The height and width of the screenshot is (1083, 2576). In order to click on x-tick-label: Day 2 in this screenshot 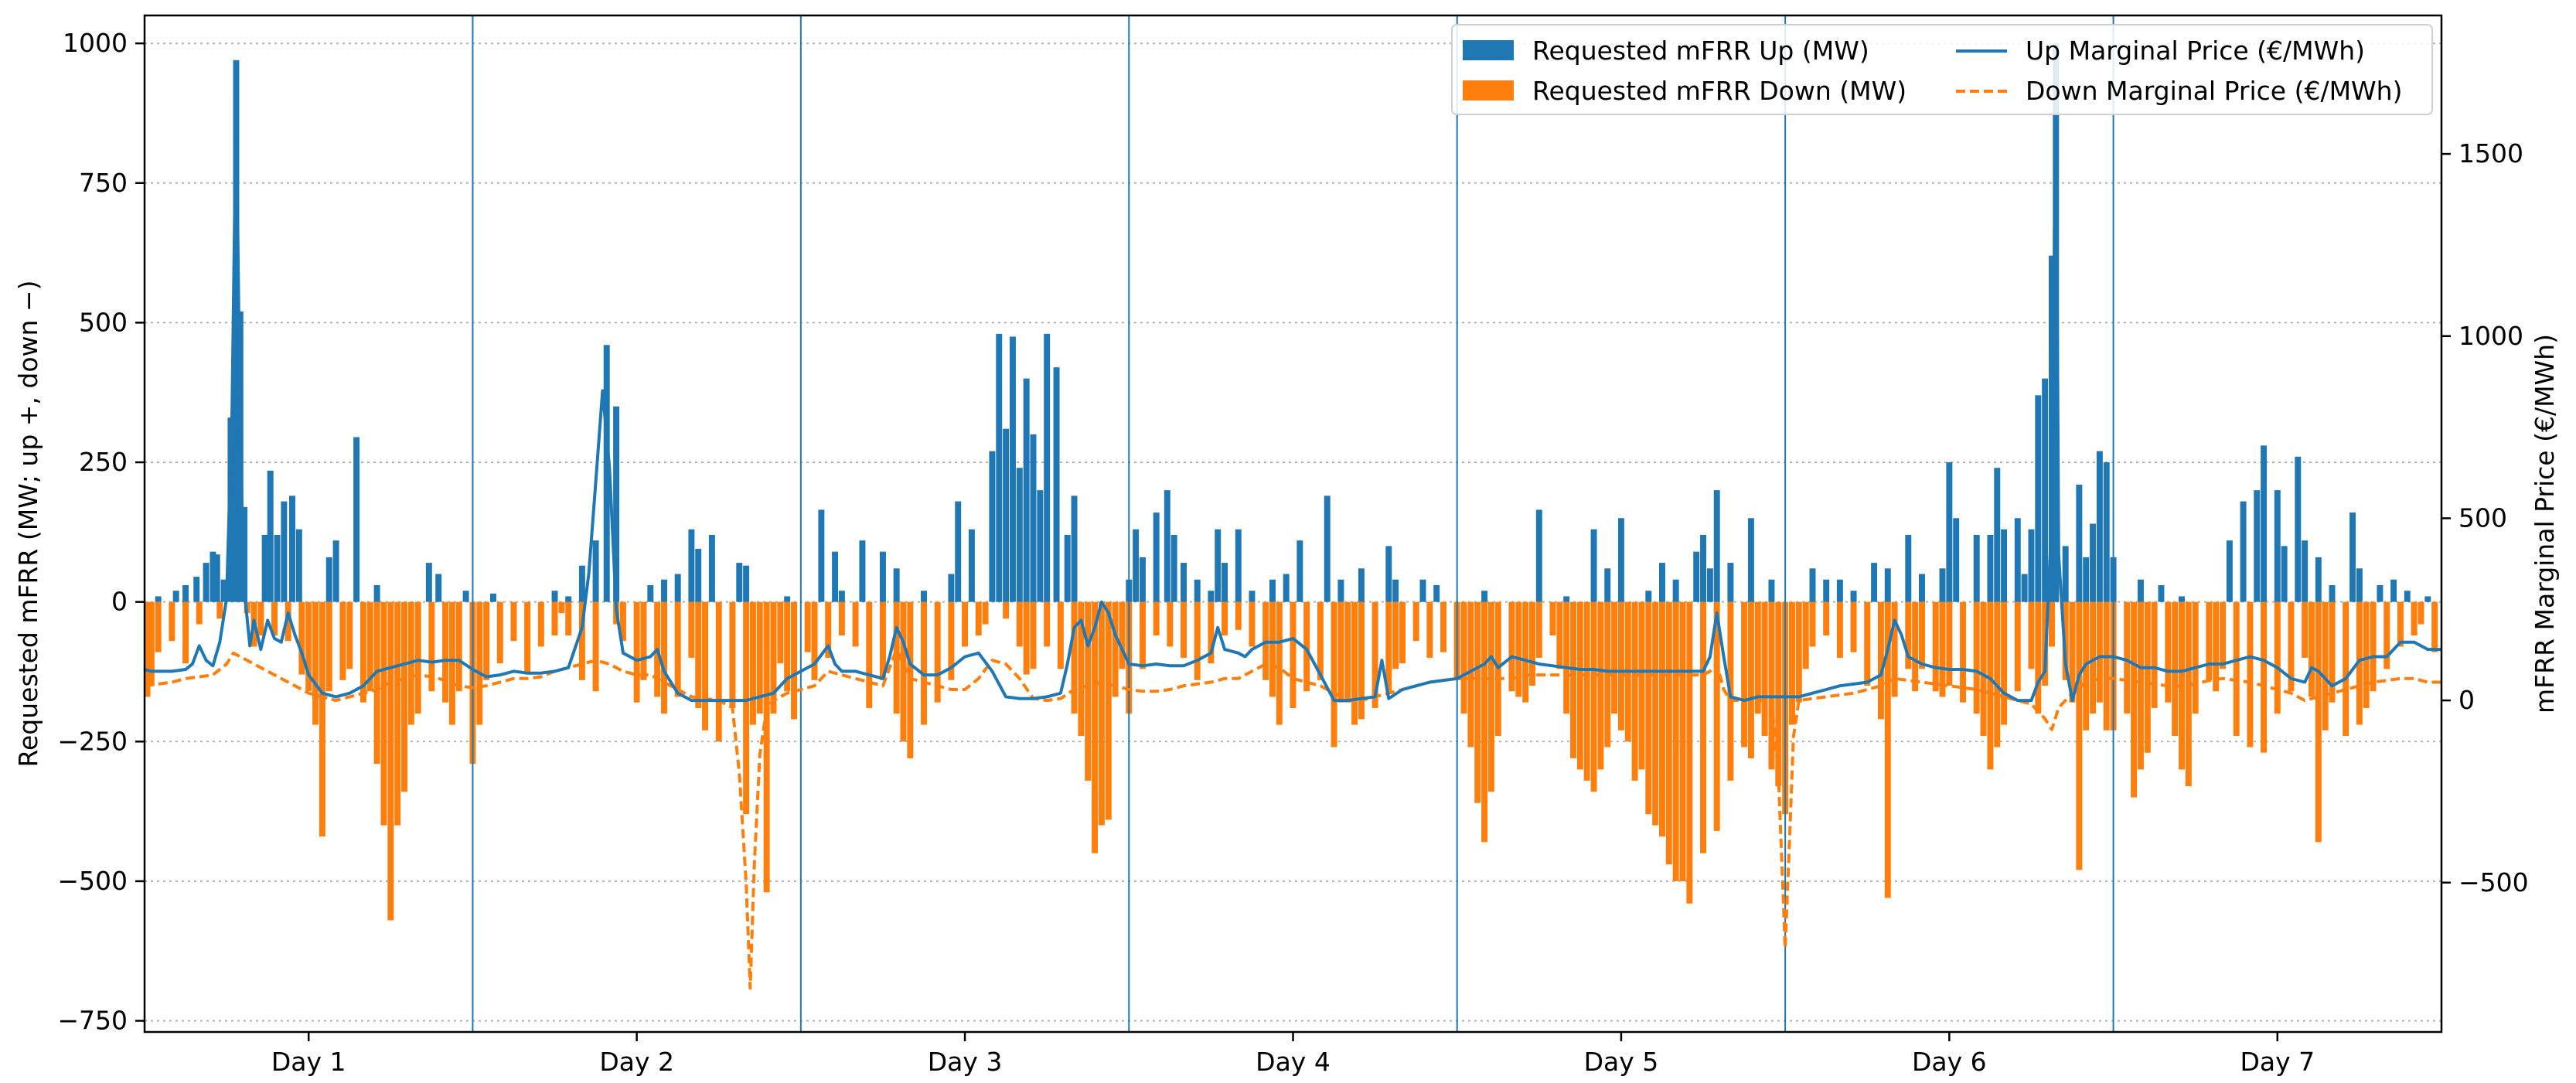, I will do `click(636, 1062)`.